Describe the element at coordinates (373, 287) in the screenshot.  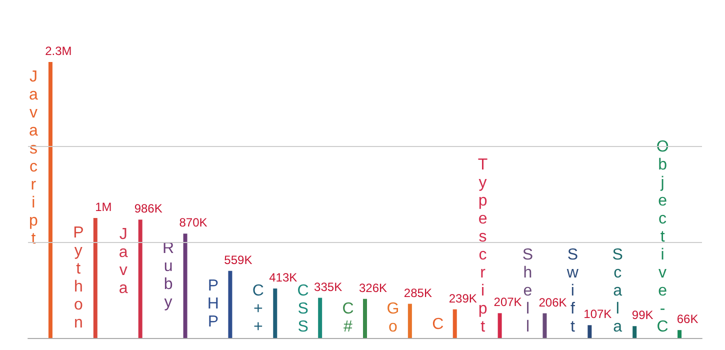
I see `data-label: 326K` at that location.